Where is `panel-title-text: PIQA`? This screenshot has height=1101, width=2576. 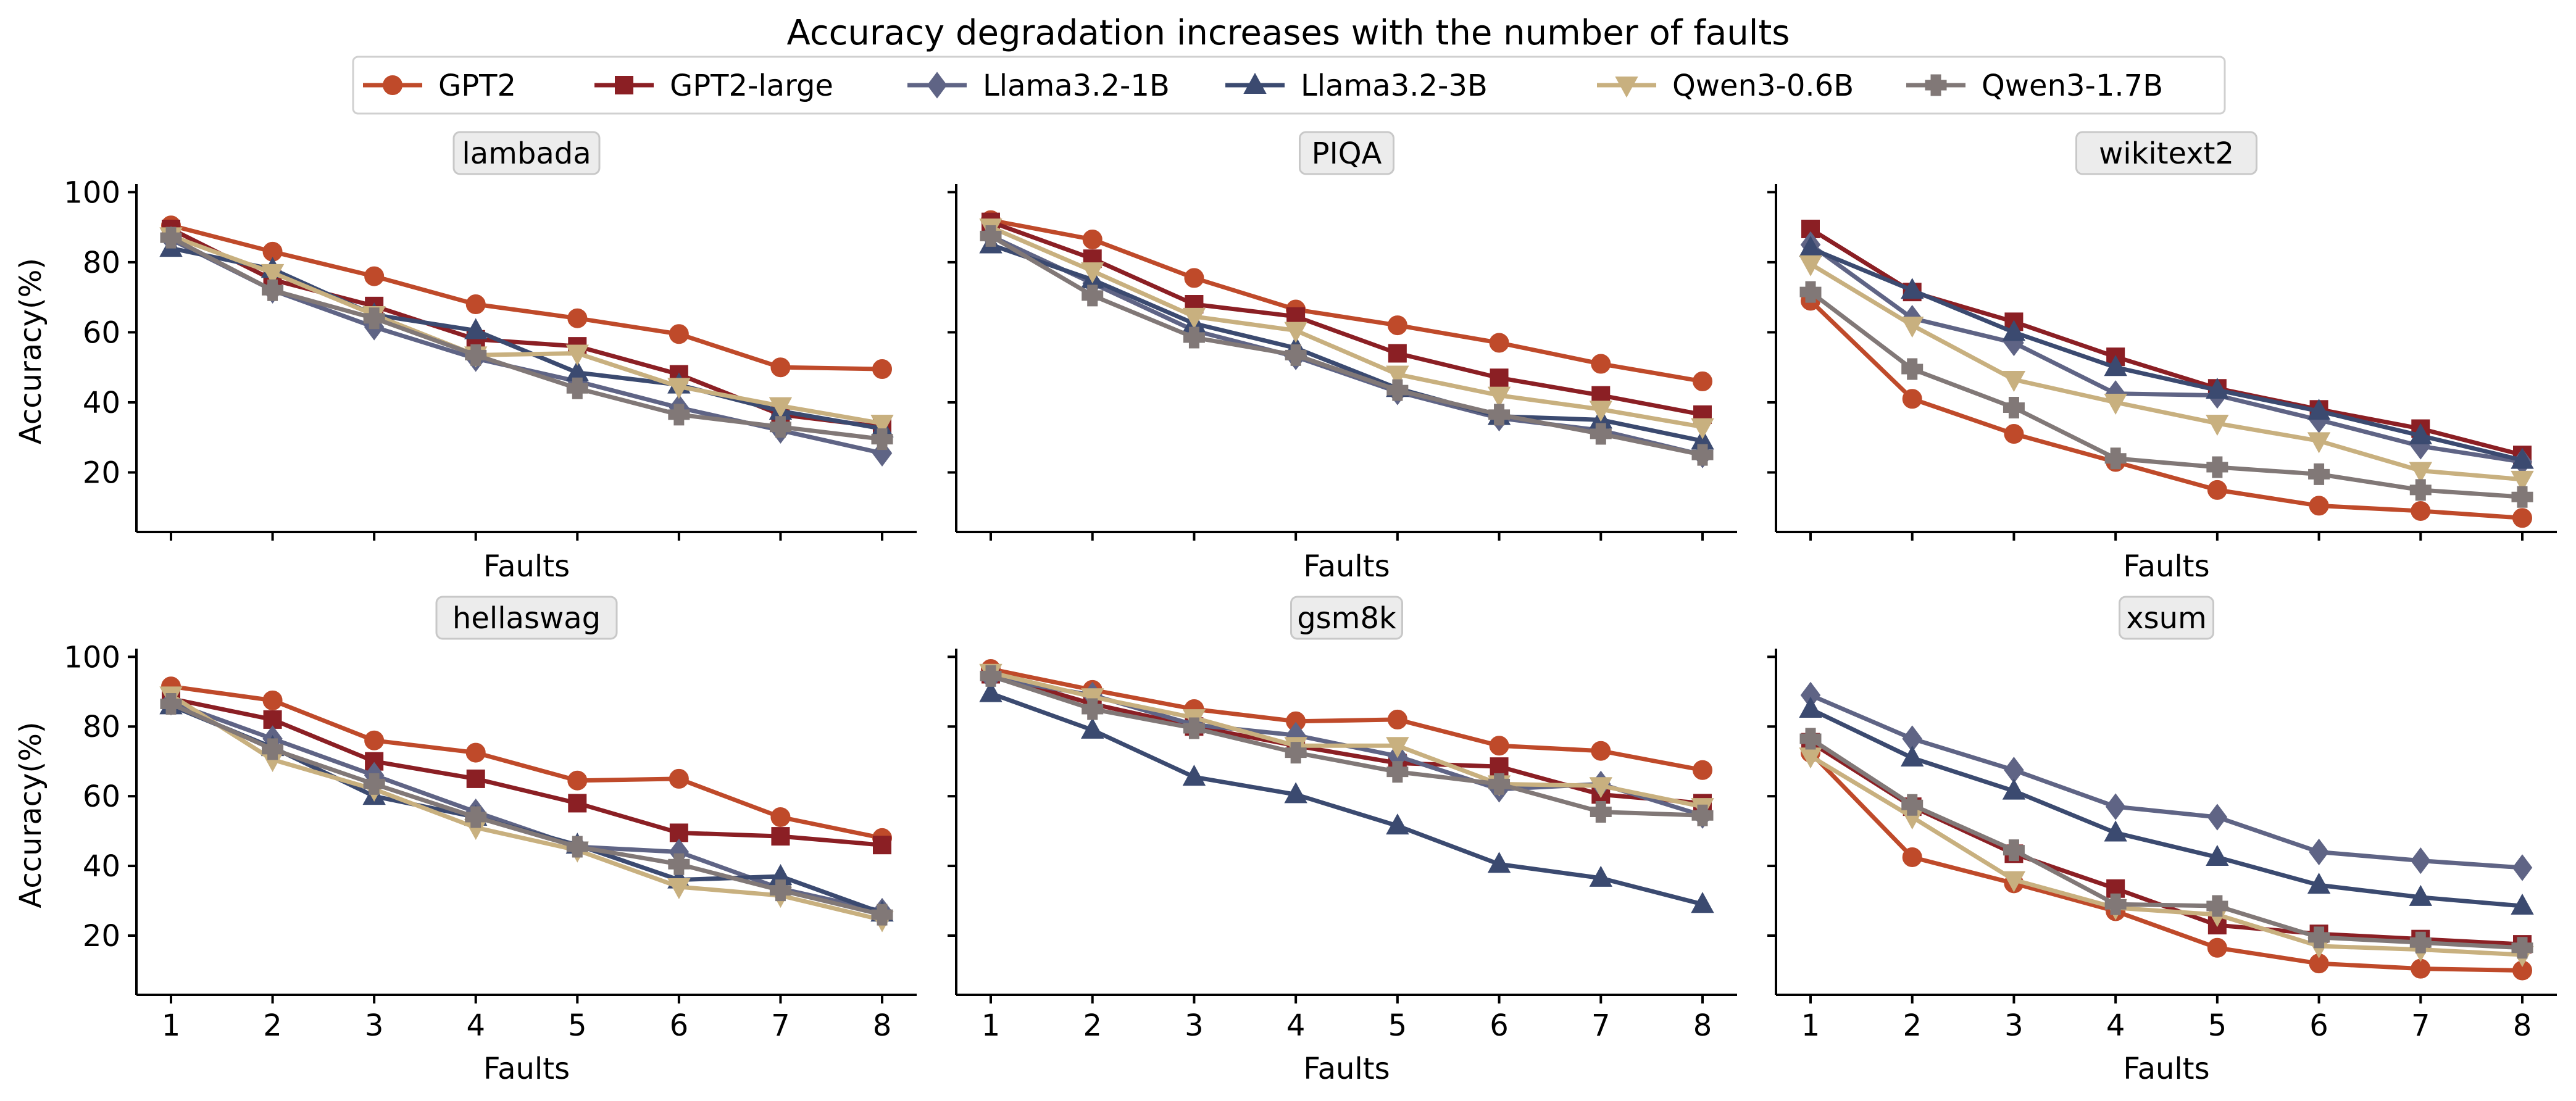 panel-title-text: PIQA is located at coordinates (1347, 153).